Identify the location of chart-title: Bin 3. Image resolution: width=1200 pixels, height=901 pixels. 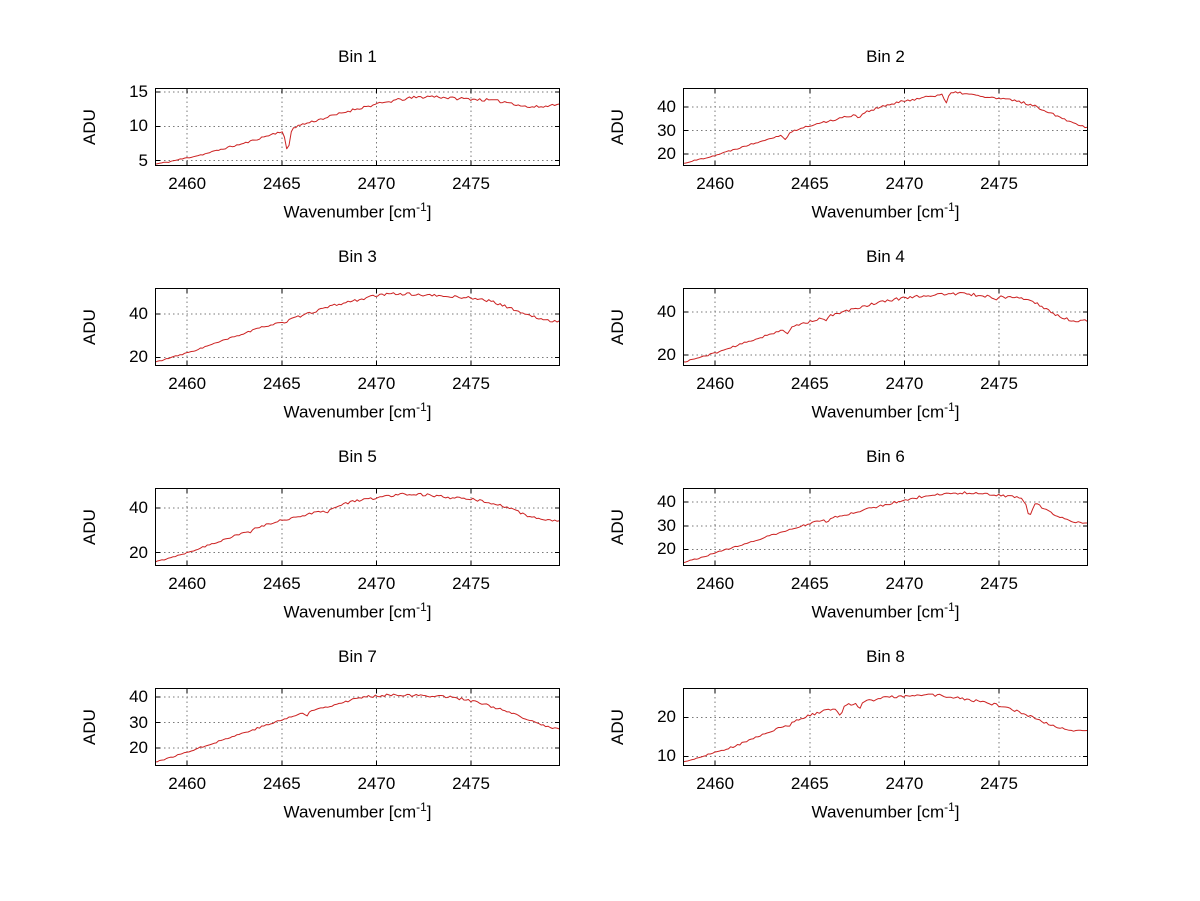
(357, 256).